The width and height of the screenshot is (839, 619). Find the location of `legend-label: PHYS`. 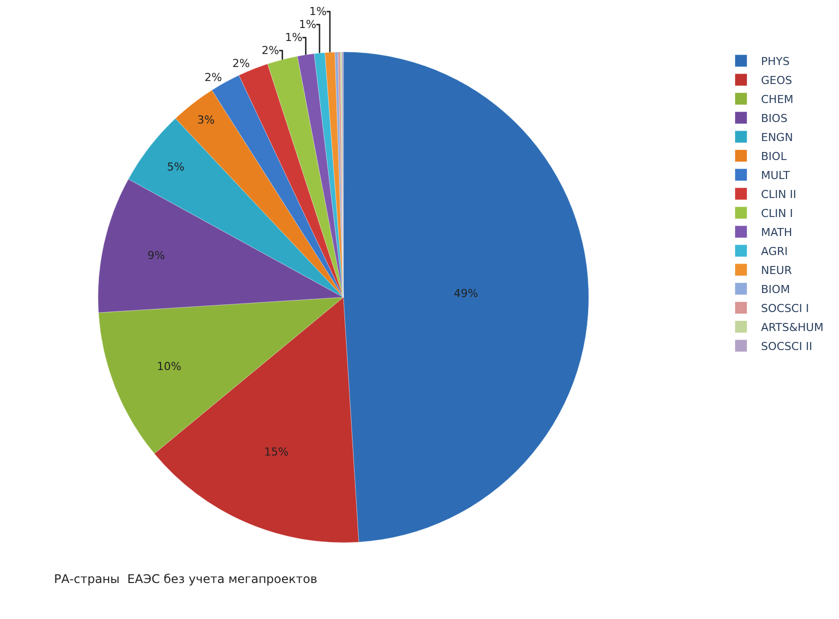

legend-label: PHYS is located at coordinates (775, 61).